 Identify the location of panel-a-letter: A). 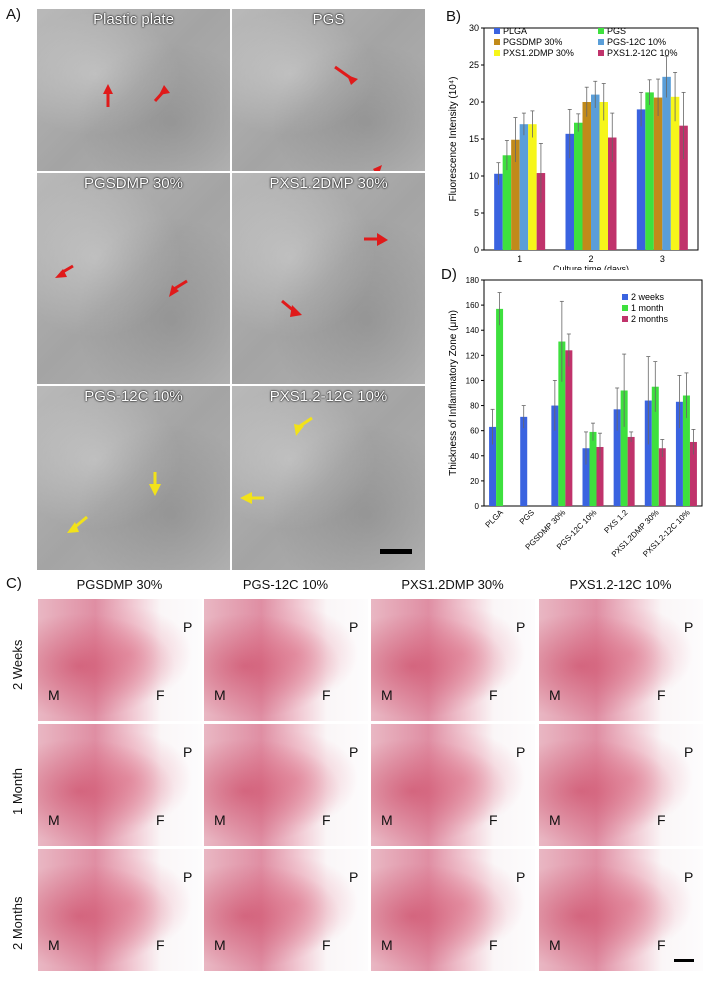
(13, 14).